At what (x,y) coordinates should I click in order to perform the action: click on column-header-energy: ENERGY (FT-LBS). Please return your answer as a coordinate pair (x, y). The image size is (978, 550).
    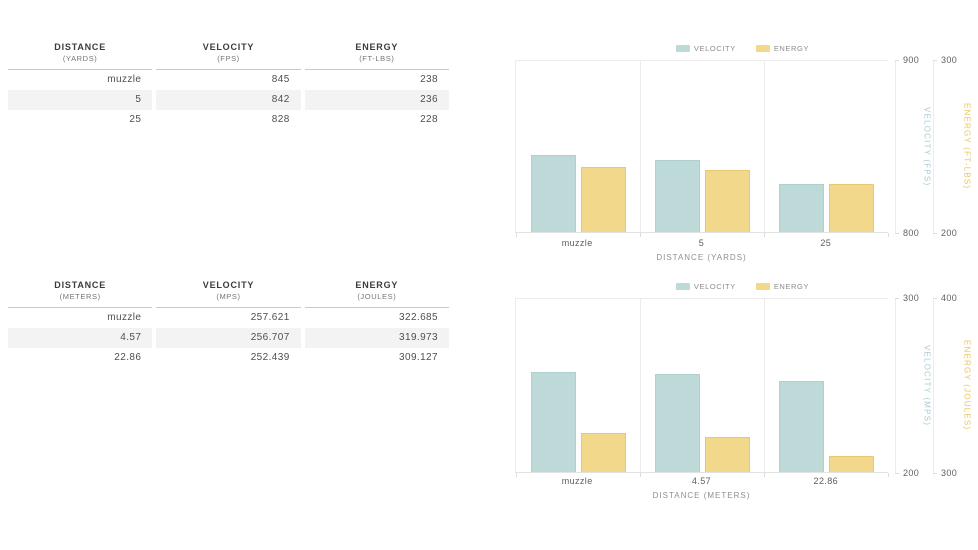
    Looking at the image, I should click on (376, 54).